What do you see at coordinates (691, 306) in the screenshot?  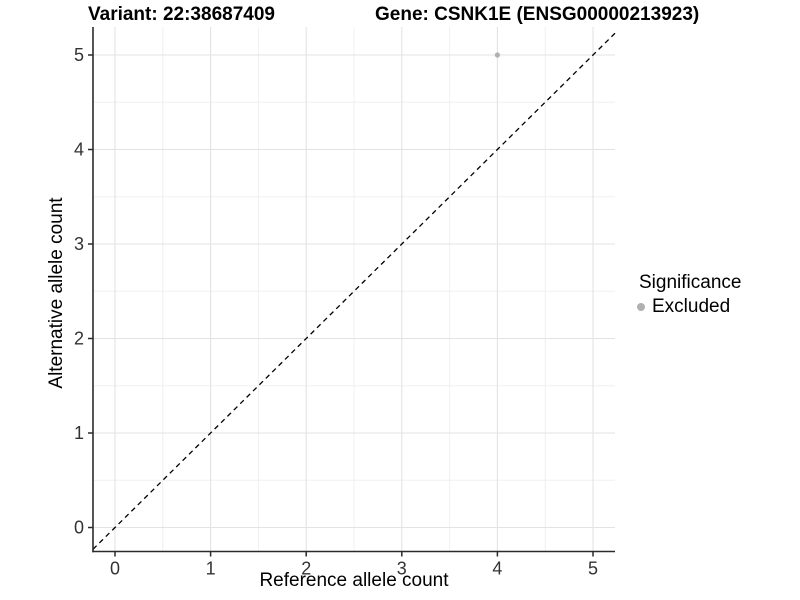 I see `legend-item-label: Excluded` at bounding box center [691, 306].